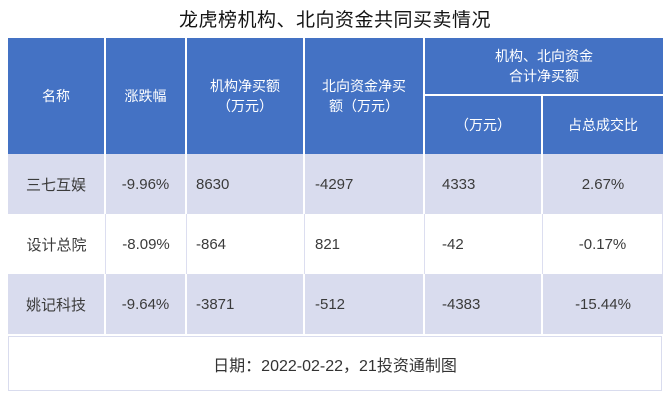  I want to click on table-footer: 日期：2022-02-22，21投资通制图, so click(335, 363).